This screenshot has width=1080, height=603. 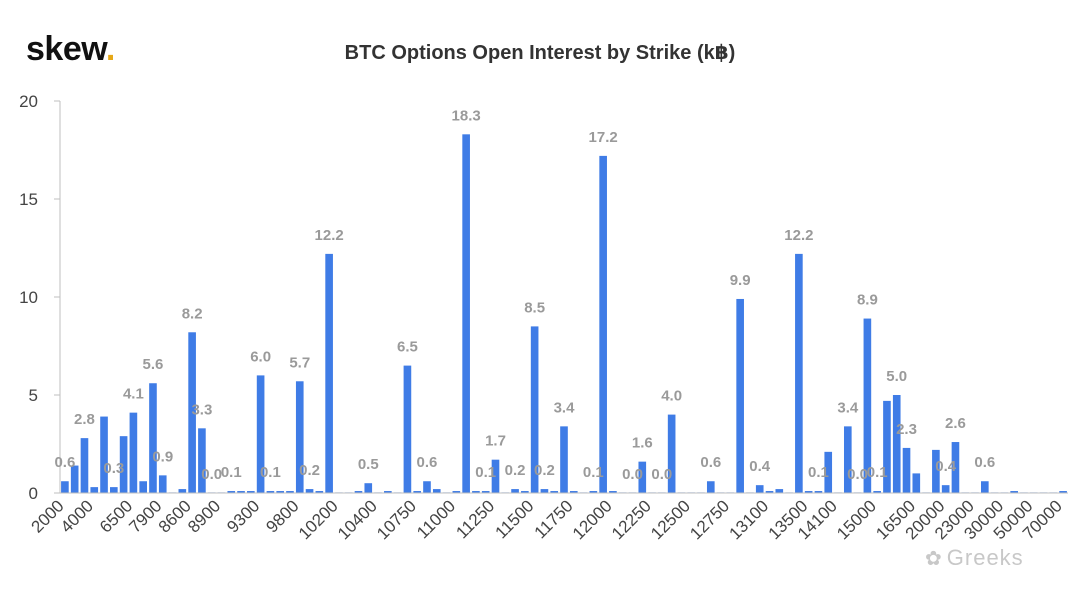 I want to click on data-label: 18.3, so click(x=466, y=115).